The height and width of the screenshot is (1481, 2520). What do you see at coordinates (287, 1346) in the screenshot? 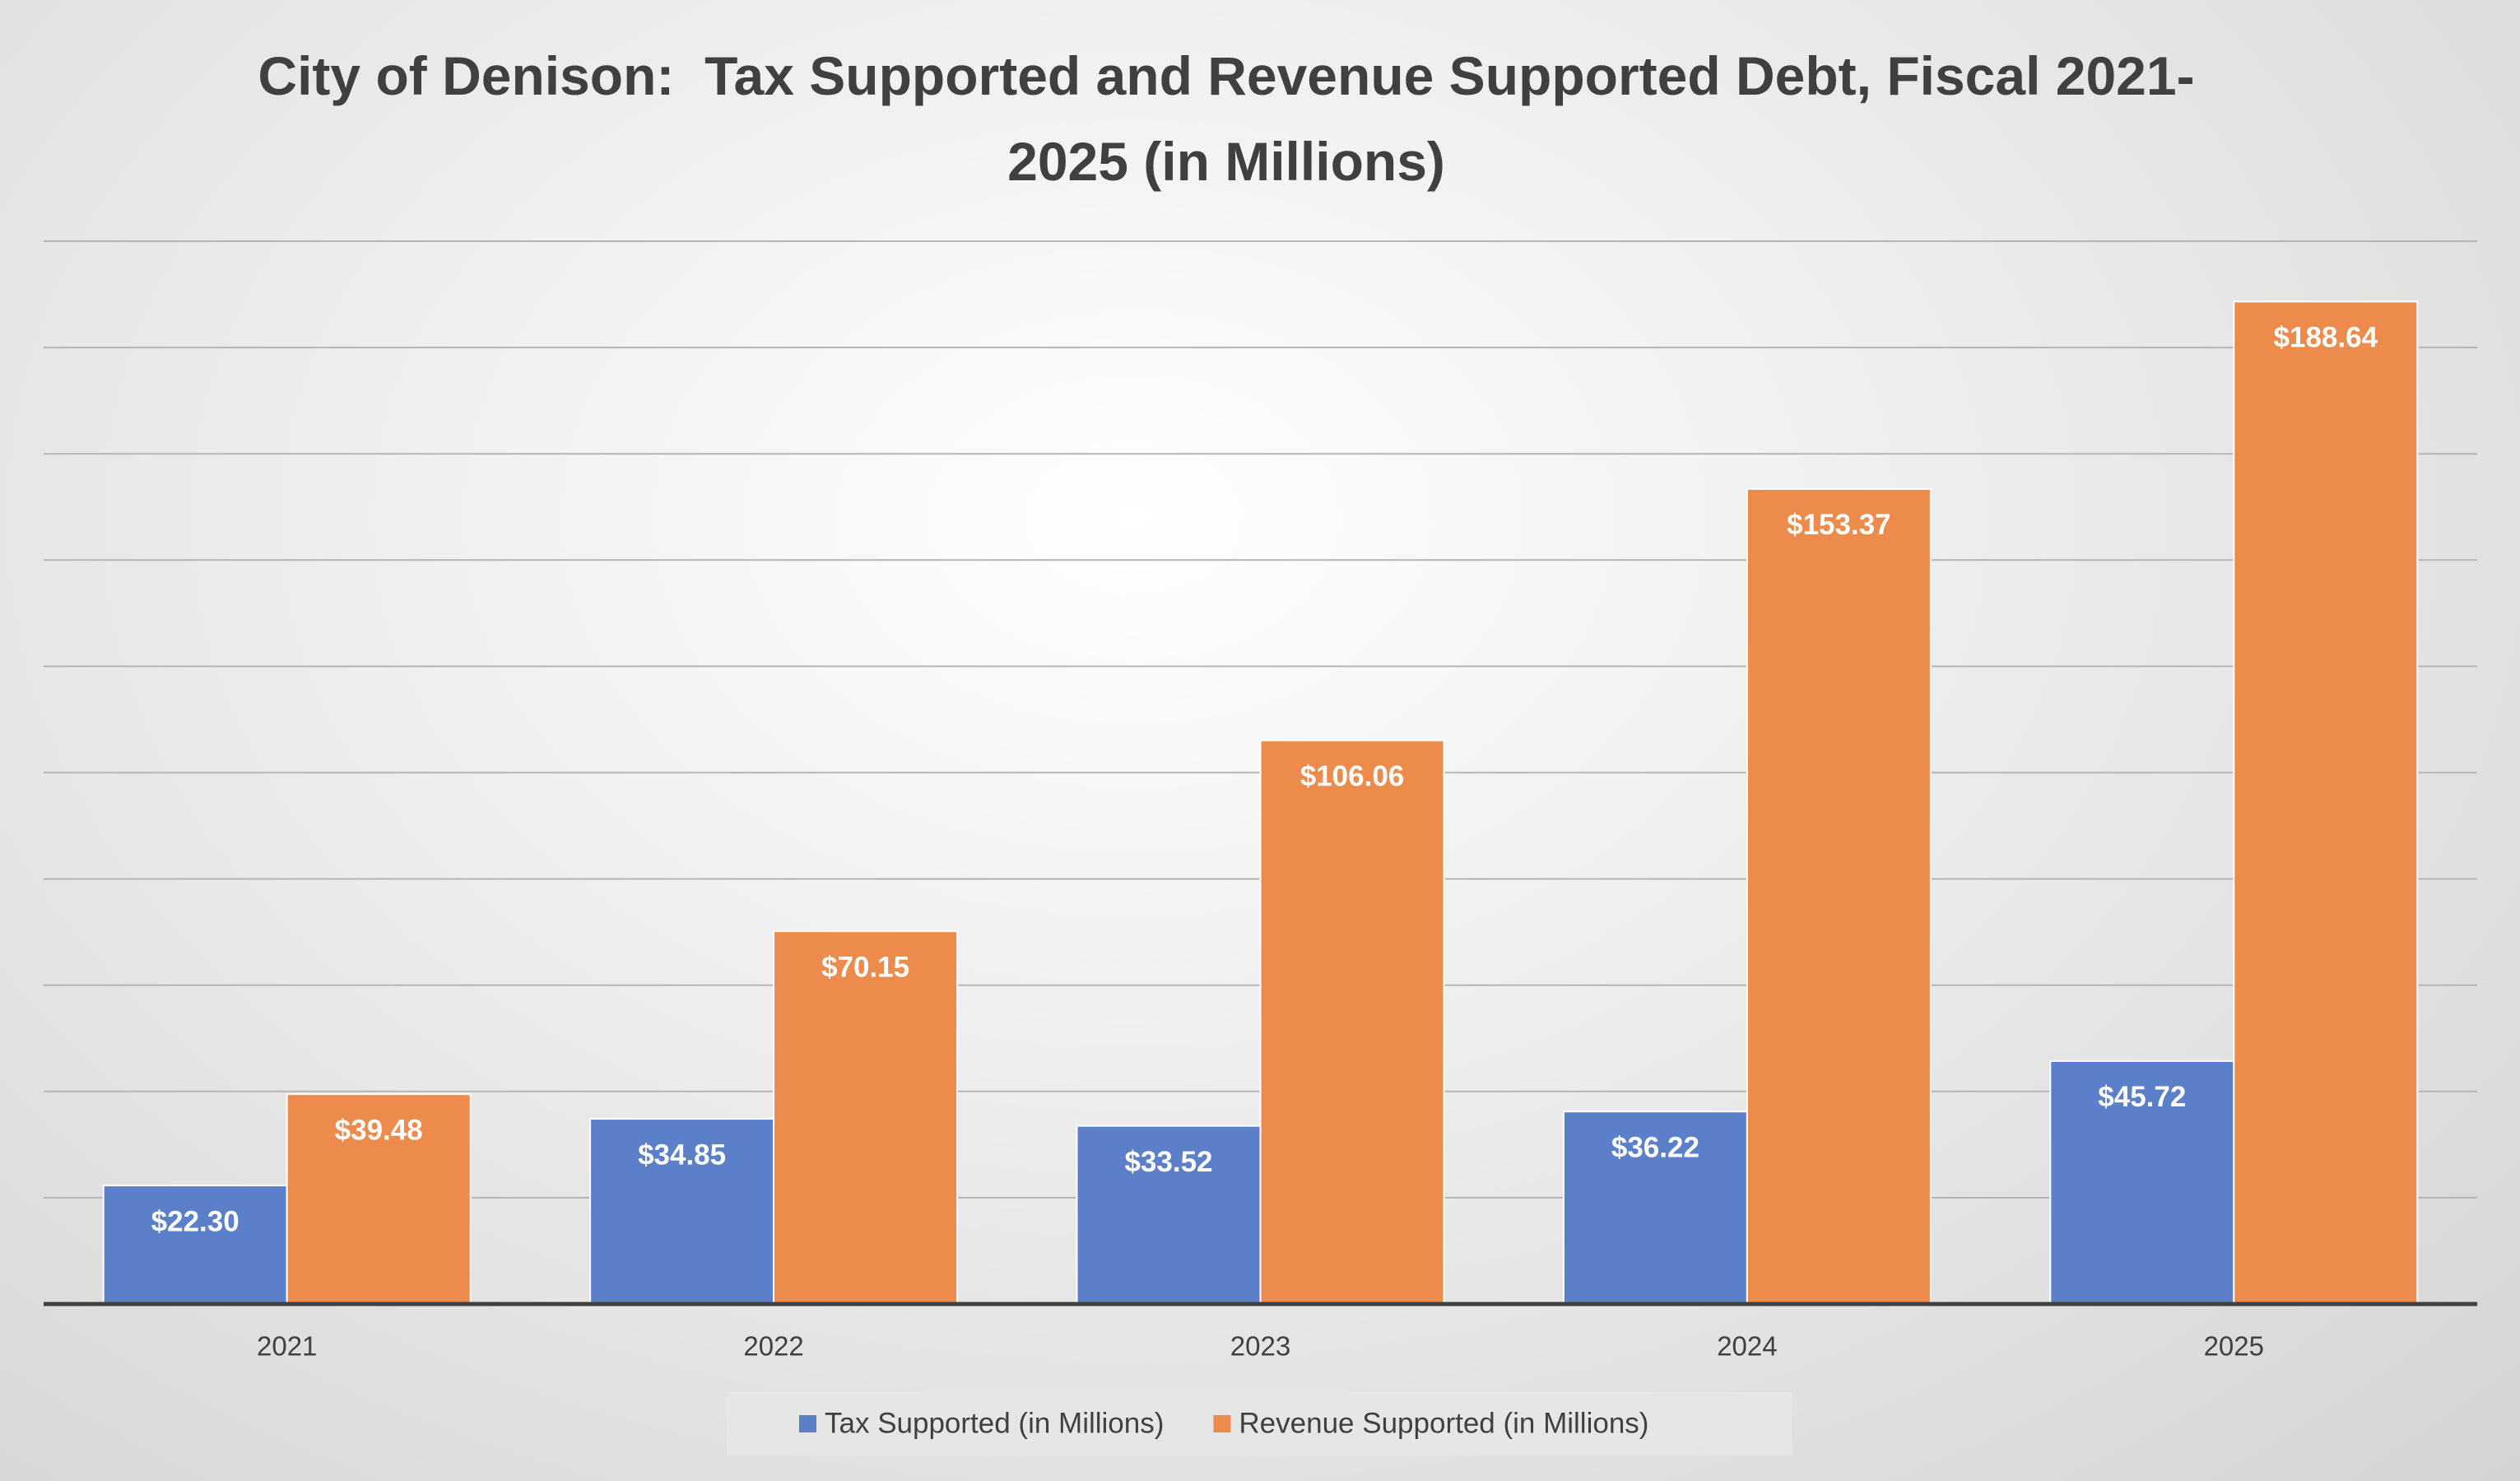
I see `x-tick-label: 2021` at bounding box center [287, 1346].